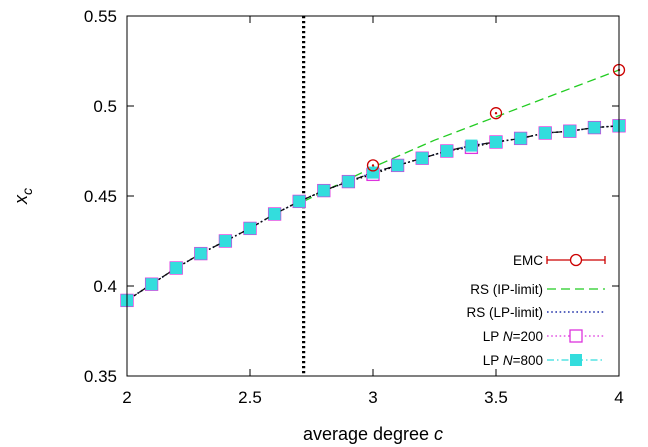  I want to click on legend-item-rs-ip-limit: RS (IP-limit), so click(537, 289).